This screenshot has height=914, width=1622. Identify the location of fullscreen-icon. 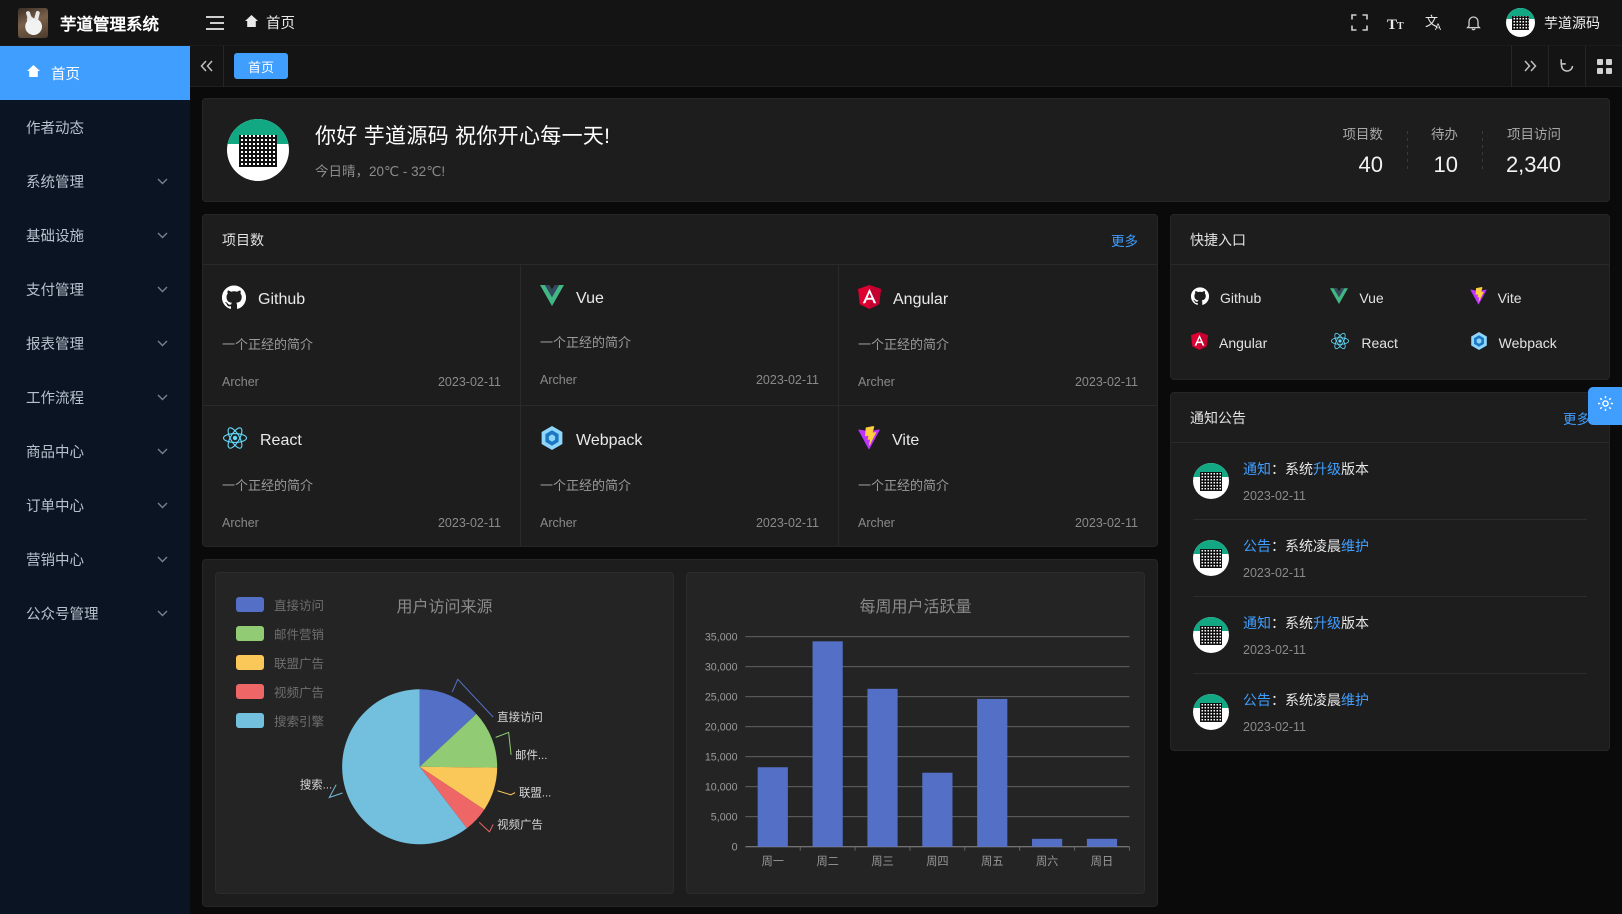
(1359, 23).